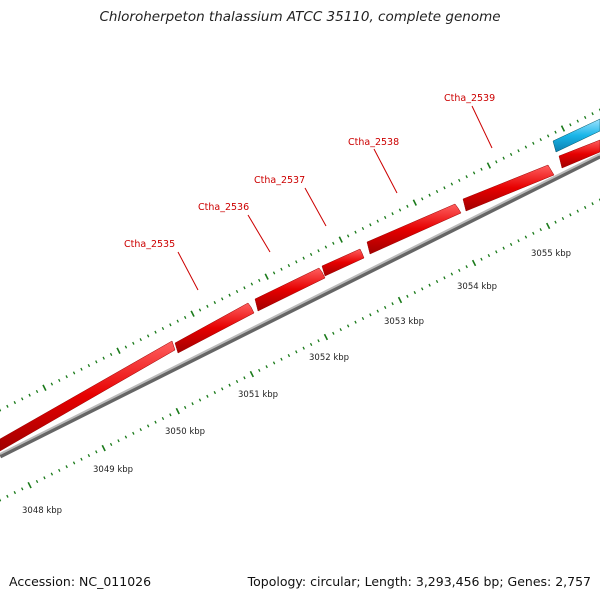 The width and height of the screenshot is (600, 600). Describe the element at coordinates (469, 98) in the screenshot. I see `gene-label: Ctha_2539` at that location.